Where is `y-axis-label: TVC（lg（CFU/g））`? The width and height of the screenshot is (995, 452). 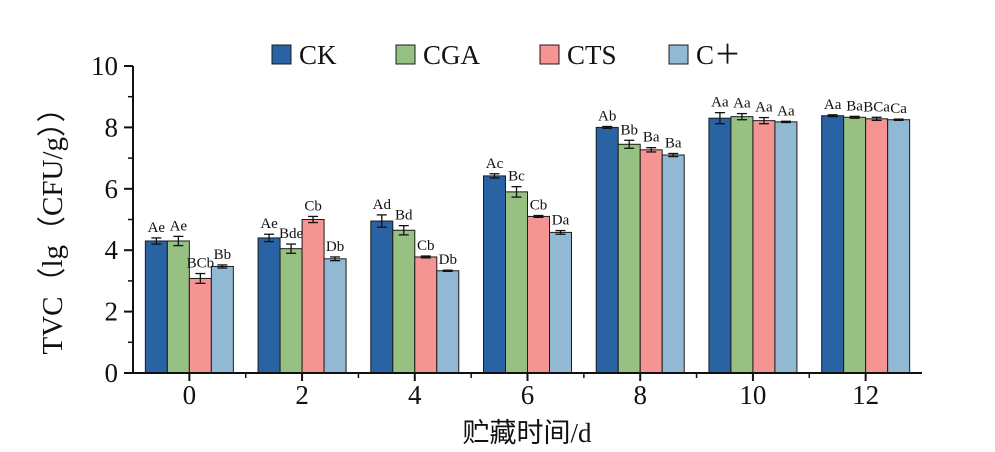
y-axis-label: TVC（lg（CFU/g）） is located at coordinates (53, 223).